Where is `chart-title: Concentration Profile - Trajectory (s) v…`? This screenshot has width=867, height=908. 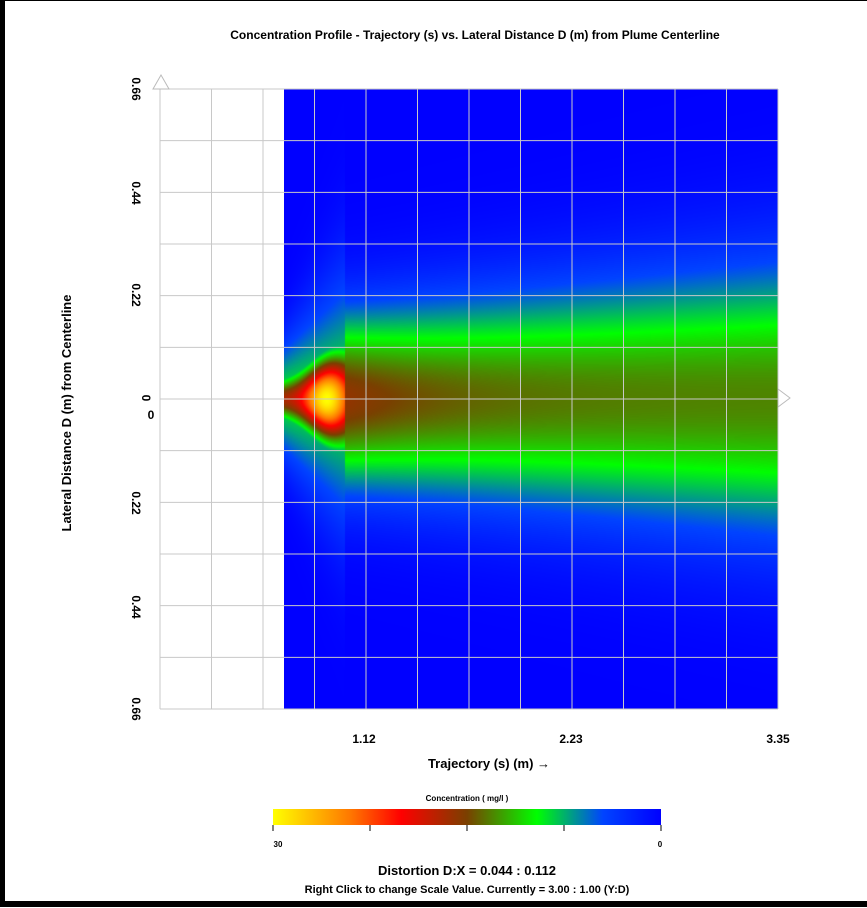 chart-title: Concentration Profile - Trajectory (s) v… is located at coordinates (475, 35).